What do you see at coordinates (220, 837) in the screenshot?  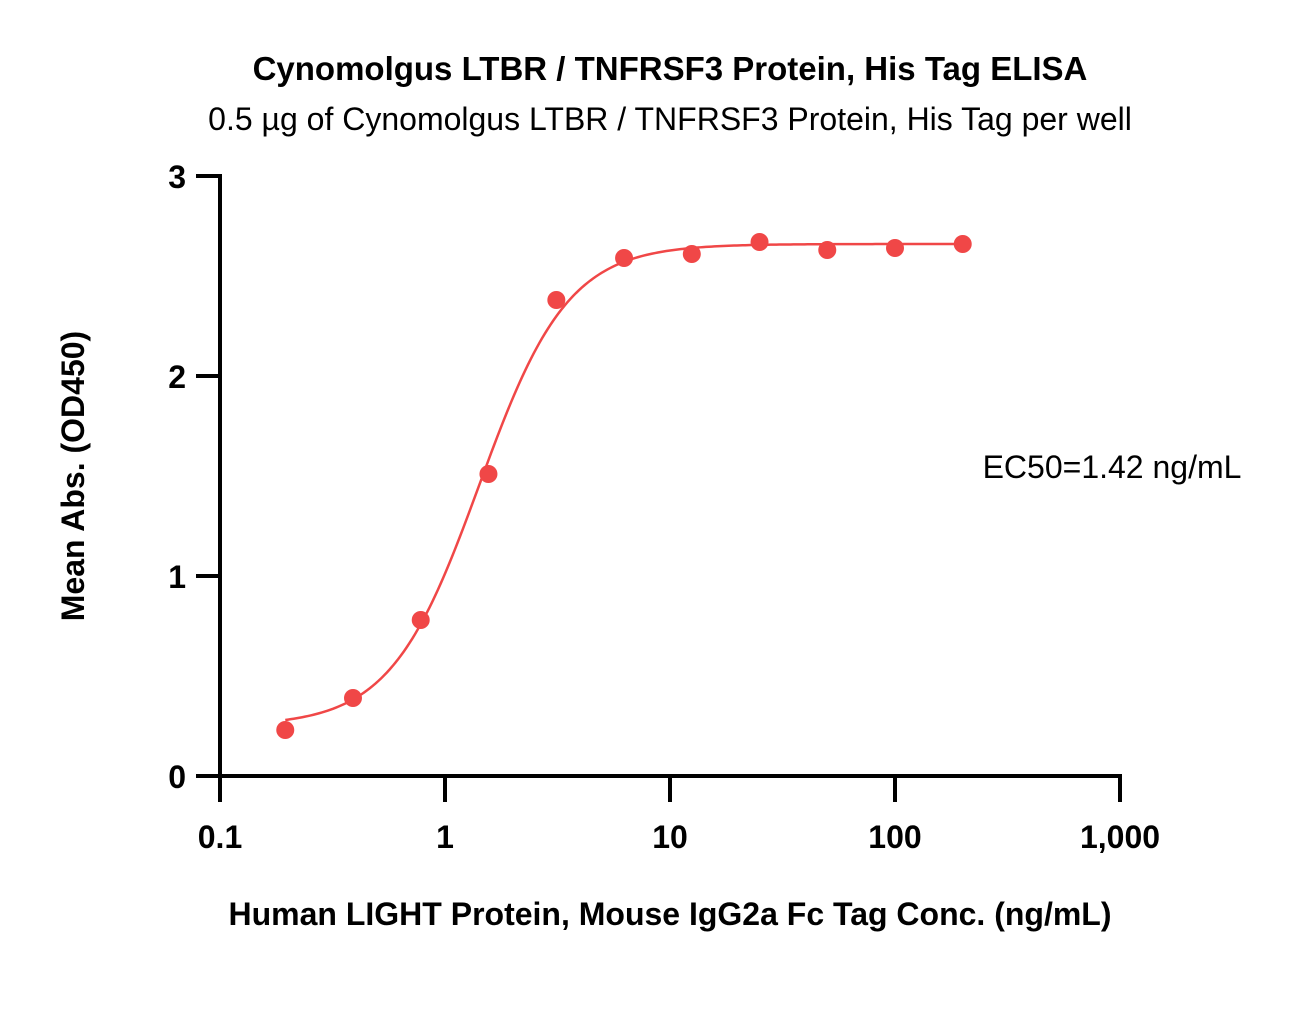 I see `x-tick-label: 0.1` at bounding box center [220, 837].